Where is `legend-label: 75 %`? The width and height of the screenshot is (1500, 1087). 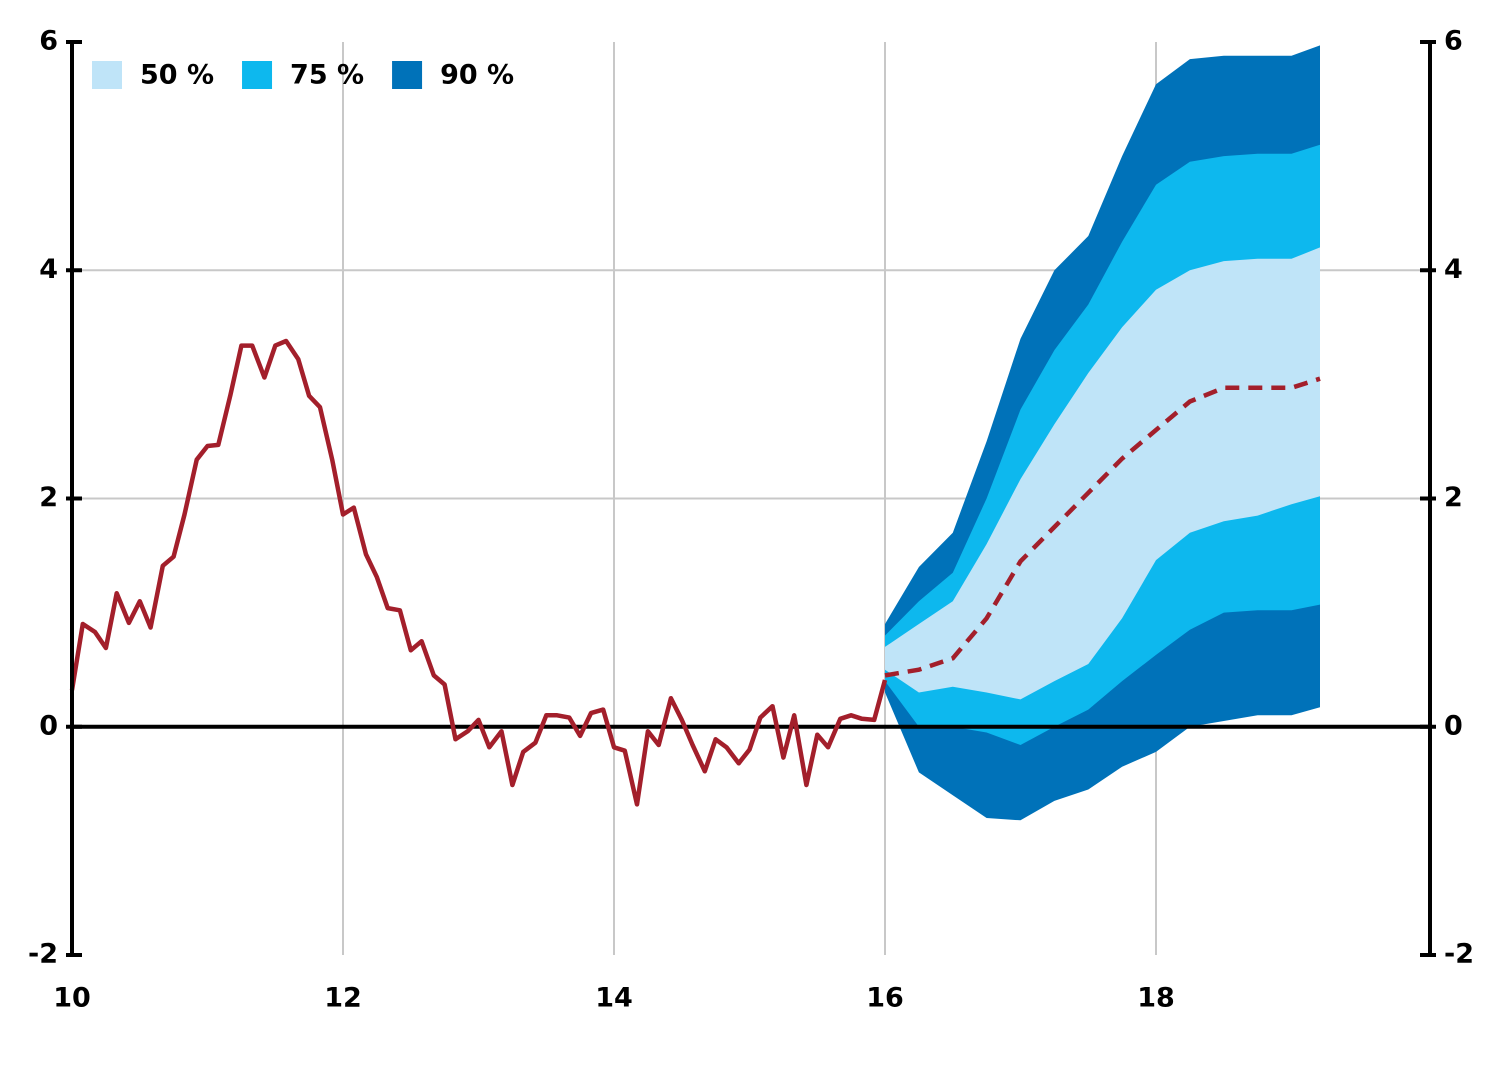
legend-label: 75 % is located at coordinates (327, 75).